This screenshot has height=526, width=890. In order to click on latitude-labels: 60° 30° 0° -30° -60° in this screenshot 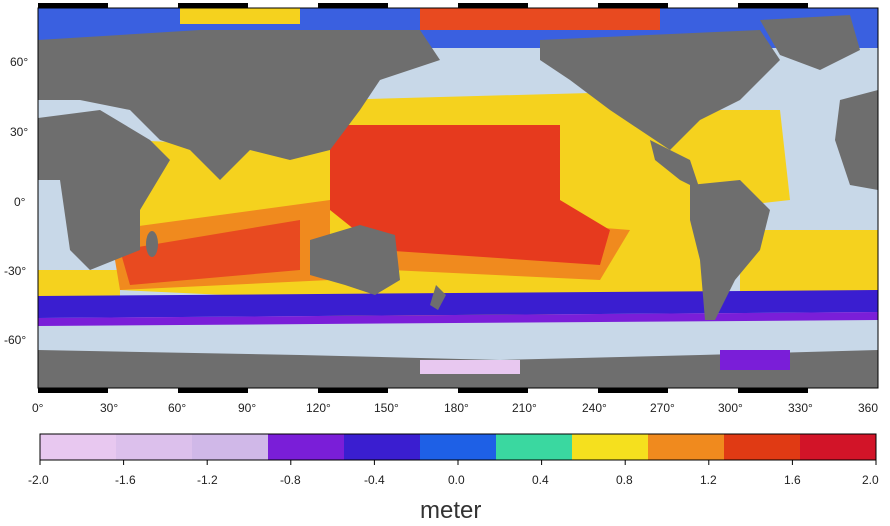, I will do `click(16, 201)`.